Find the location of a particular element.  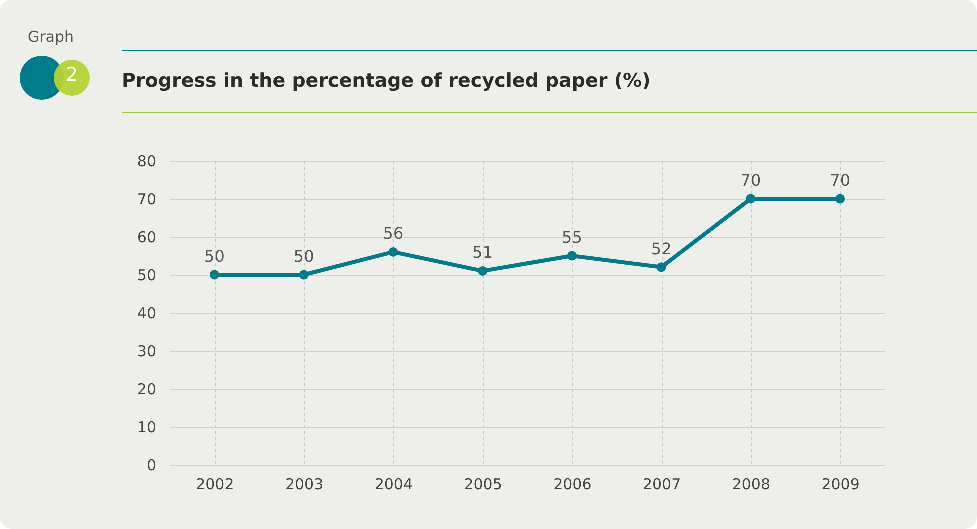

text: 2 is located at coordinates (72, 75).